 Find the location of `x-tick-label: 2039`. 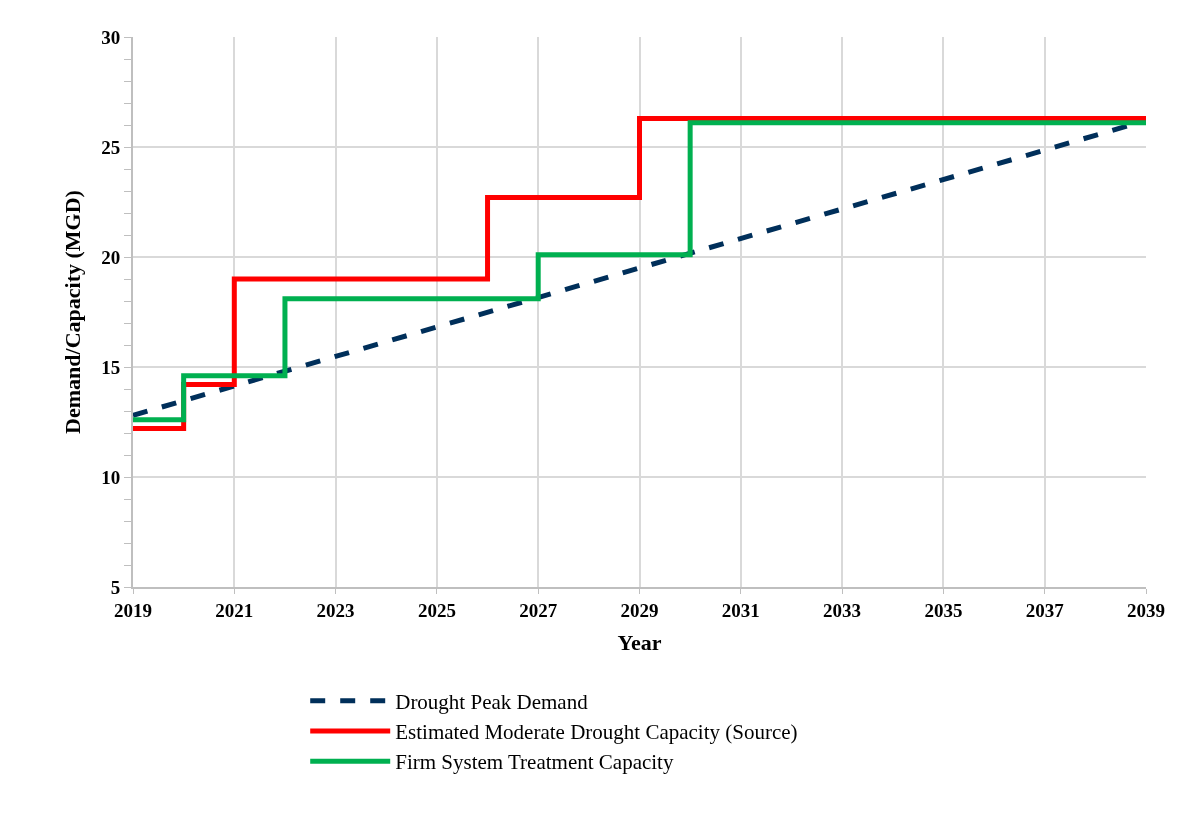

x-tick-label: 2039 is located at coordinates (1146, 610).